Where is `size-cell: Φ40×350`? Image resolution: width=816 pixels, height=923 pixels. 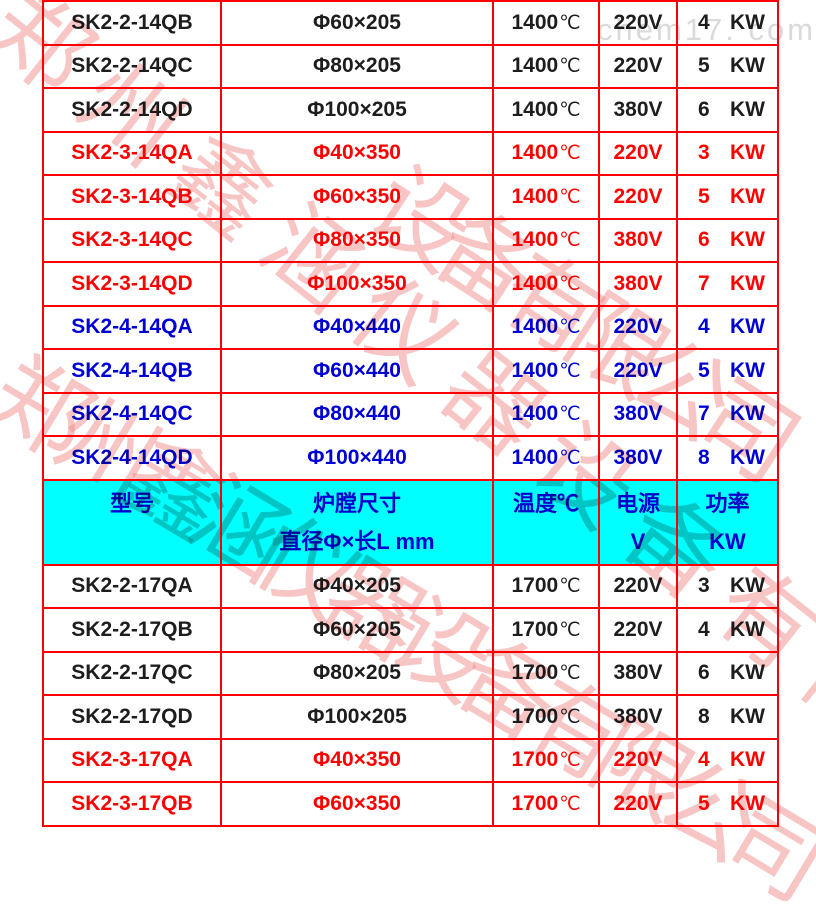 size-cell: Φ40×350 is located at coordinates (357, 760).